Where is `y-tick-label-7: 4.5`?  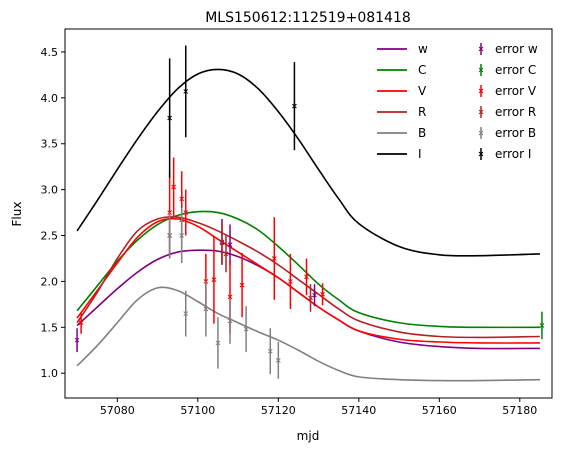
y-tick-label-7: 4.5 is located at coordinates (50, 52).